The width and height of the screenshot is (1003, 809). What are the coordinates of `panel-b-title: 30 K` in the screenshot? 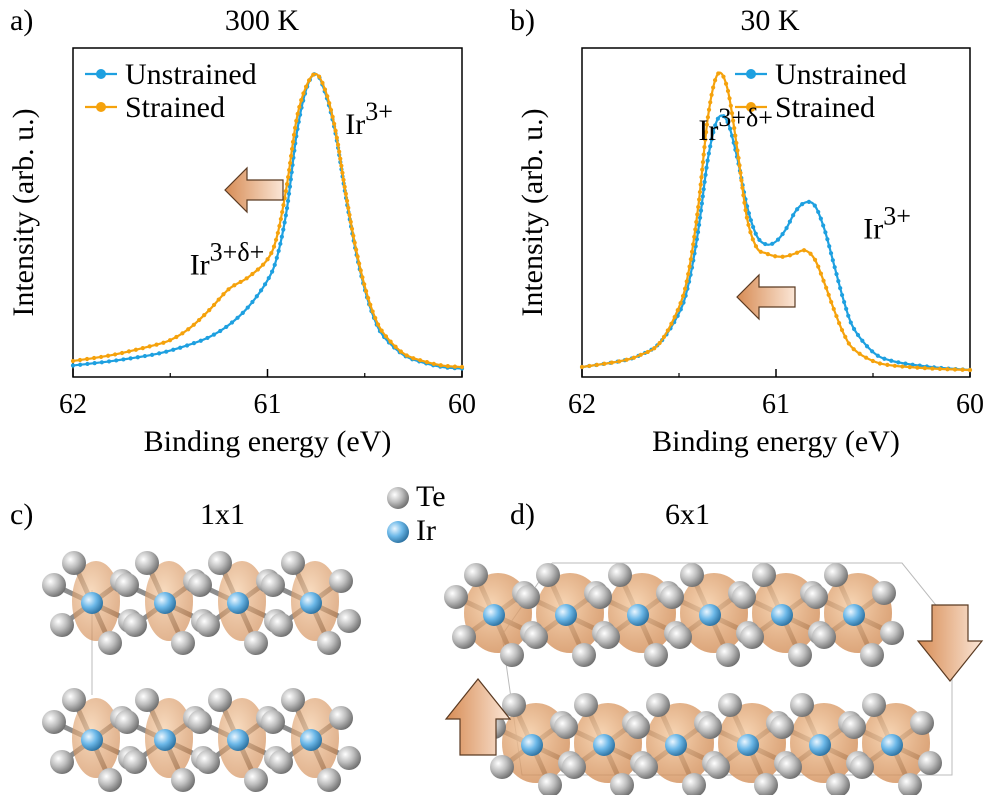 It's located at (770, 20).